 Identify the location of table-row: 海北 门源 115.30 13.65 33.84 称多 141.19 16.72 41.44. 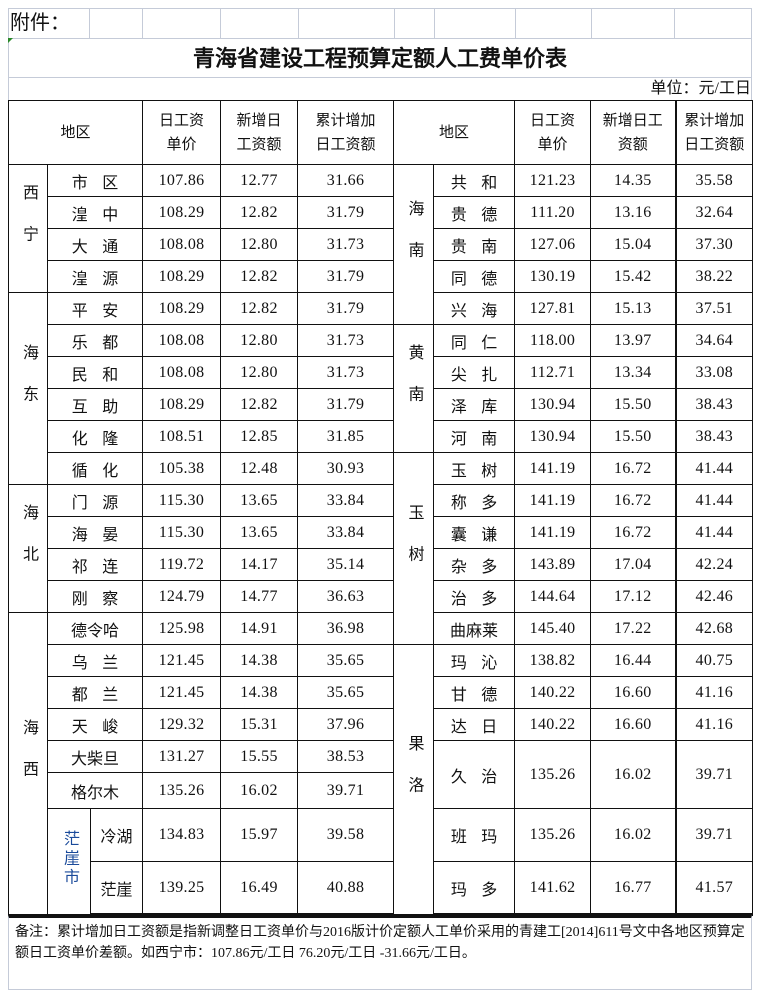
(381, 548).